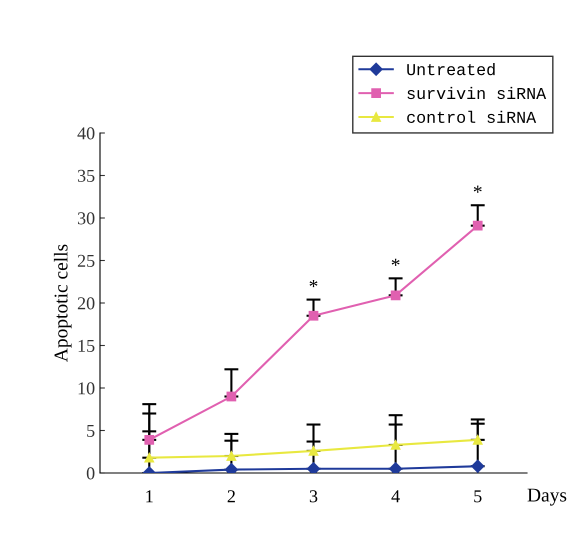 The height and width of the screenshot is (550, 588). What do you see at coordinates (86, 260) in the screenshot?
I see `y-tick-label: 25` at bounding box center [86, 260].